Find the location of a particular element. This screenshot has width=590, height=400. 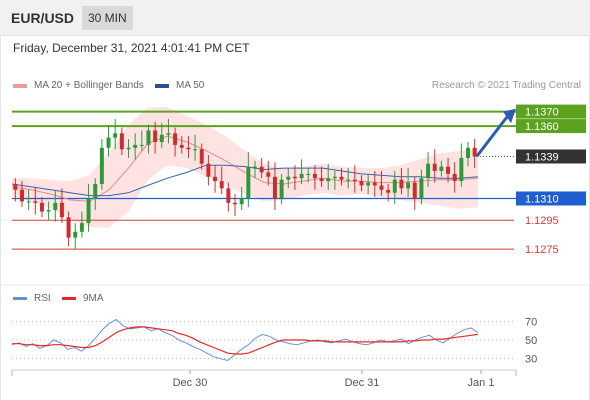

chart-header: EUR/USD 30 MIN is located at coordinates (295, 18).